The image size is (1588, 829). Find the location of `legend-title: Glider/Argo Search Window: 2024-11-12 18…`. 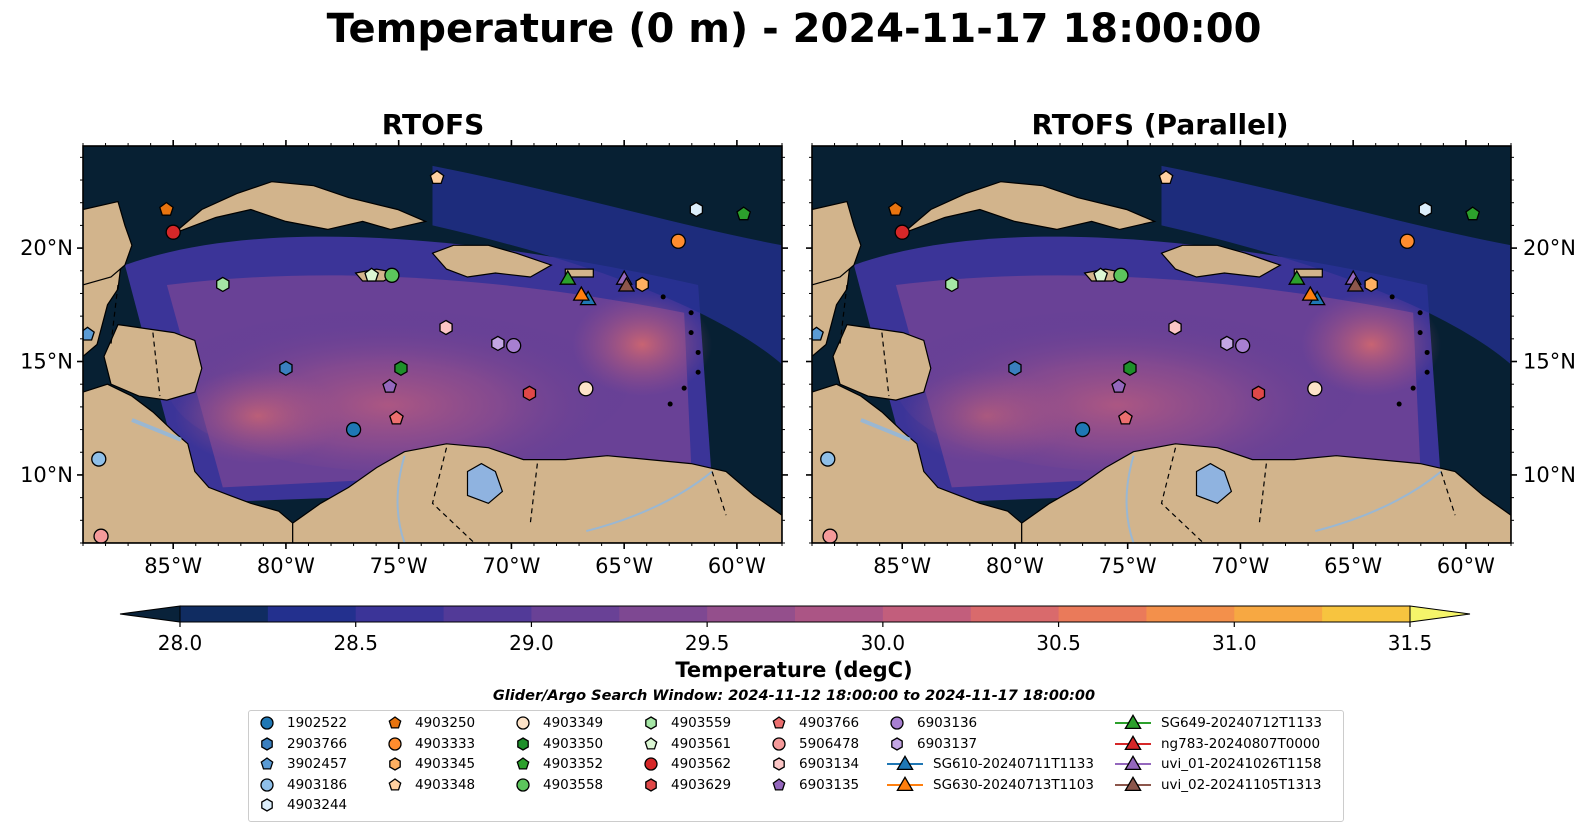

legend-title: Glider/Argo Search Window: 2024-11-12 18… is located at coordinates (794, 696).